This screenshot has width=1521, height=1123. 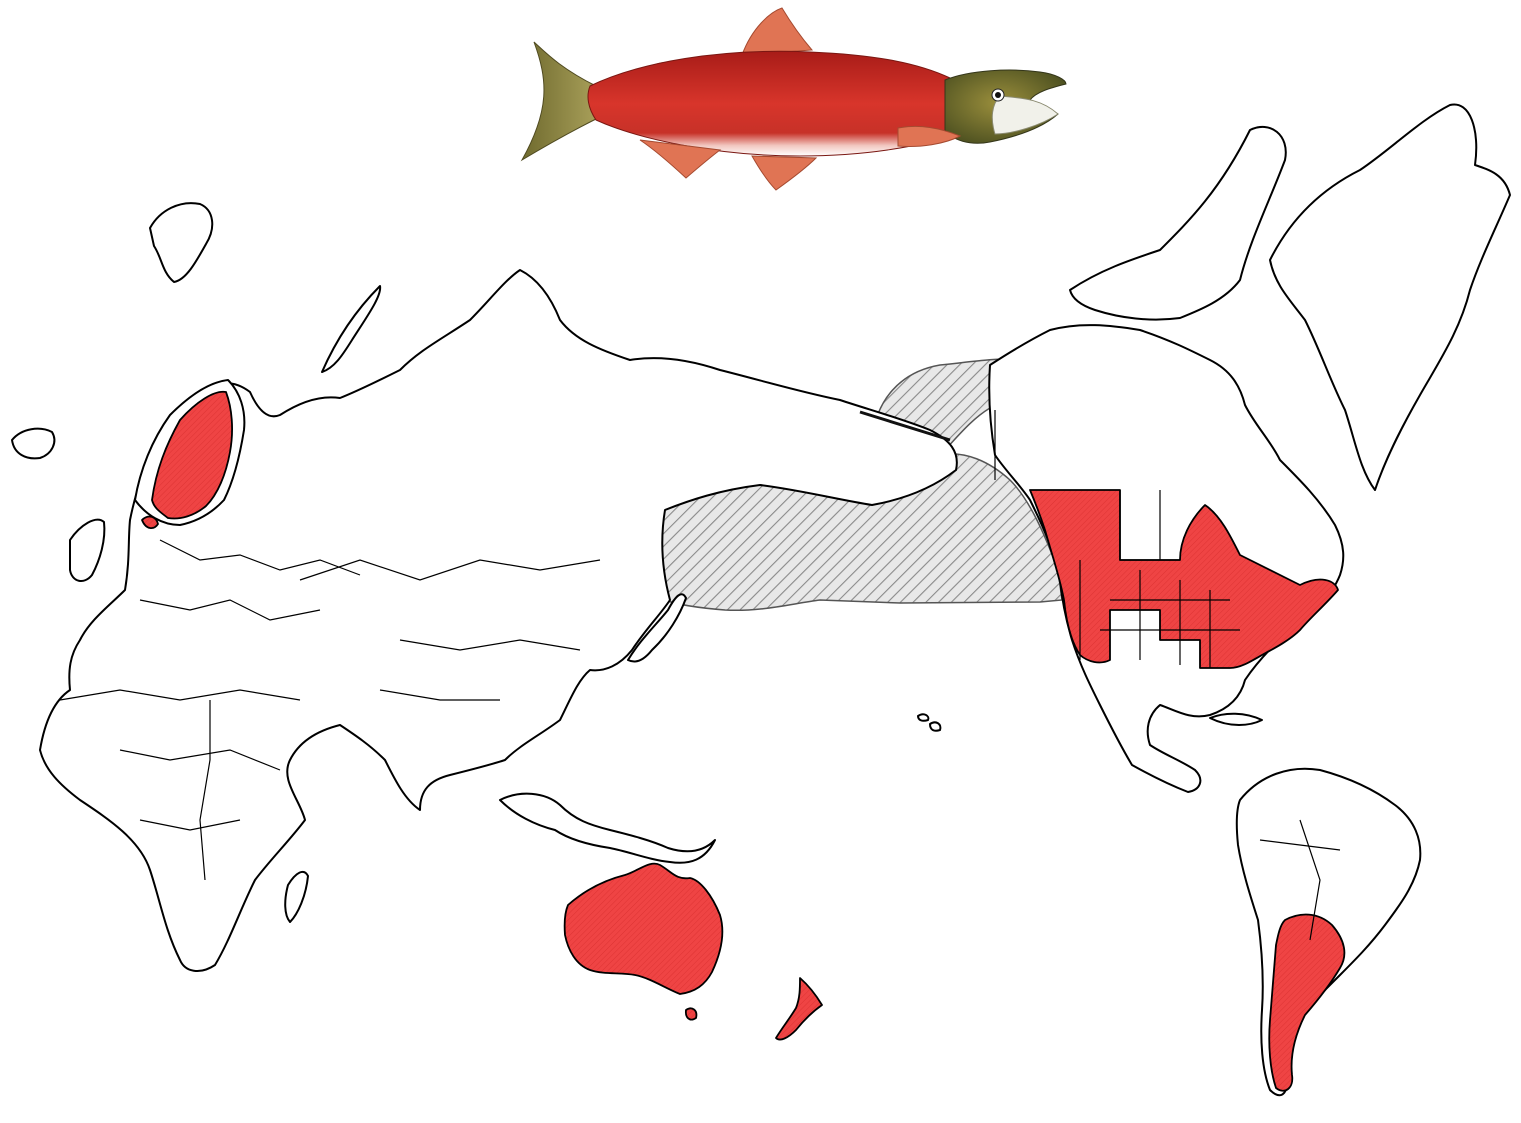 What do you see at coordinates (296, 896) in the screenshot?
I see `landmass-madagascar` at bounding box center [296, 896].